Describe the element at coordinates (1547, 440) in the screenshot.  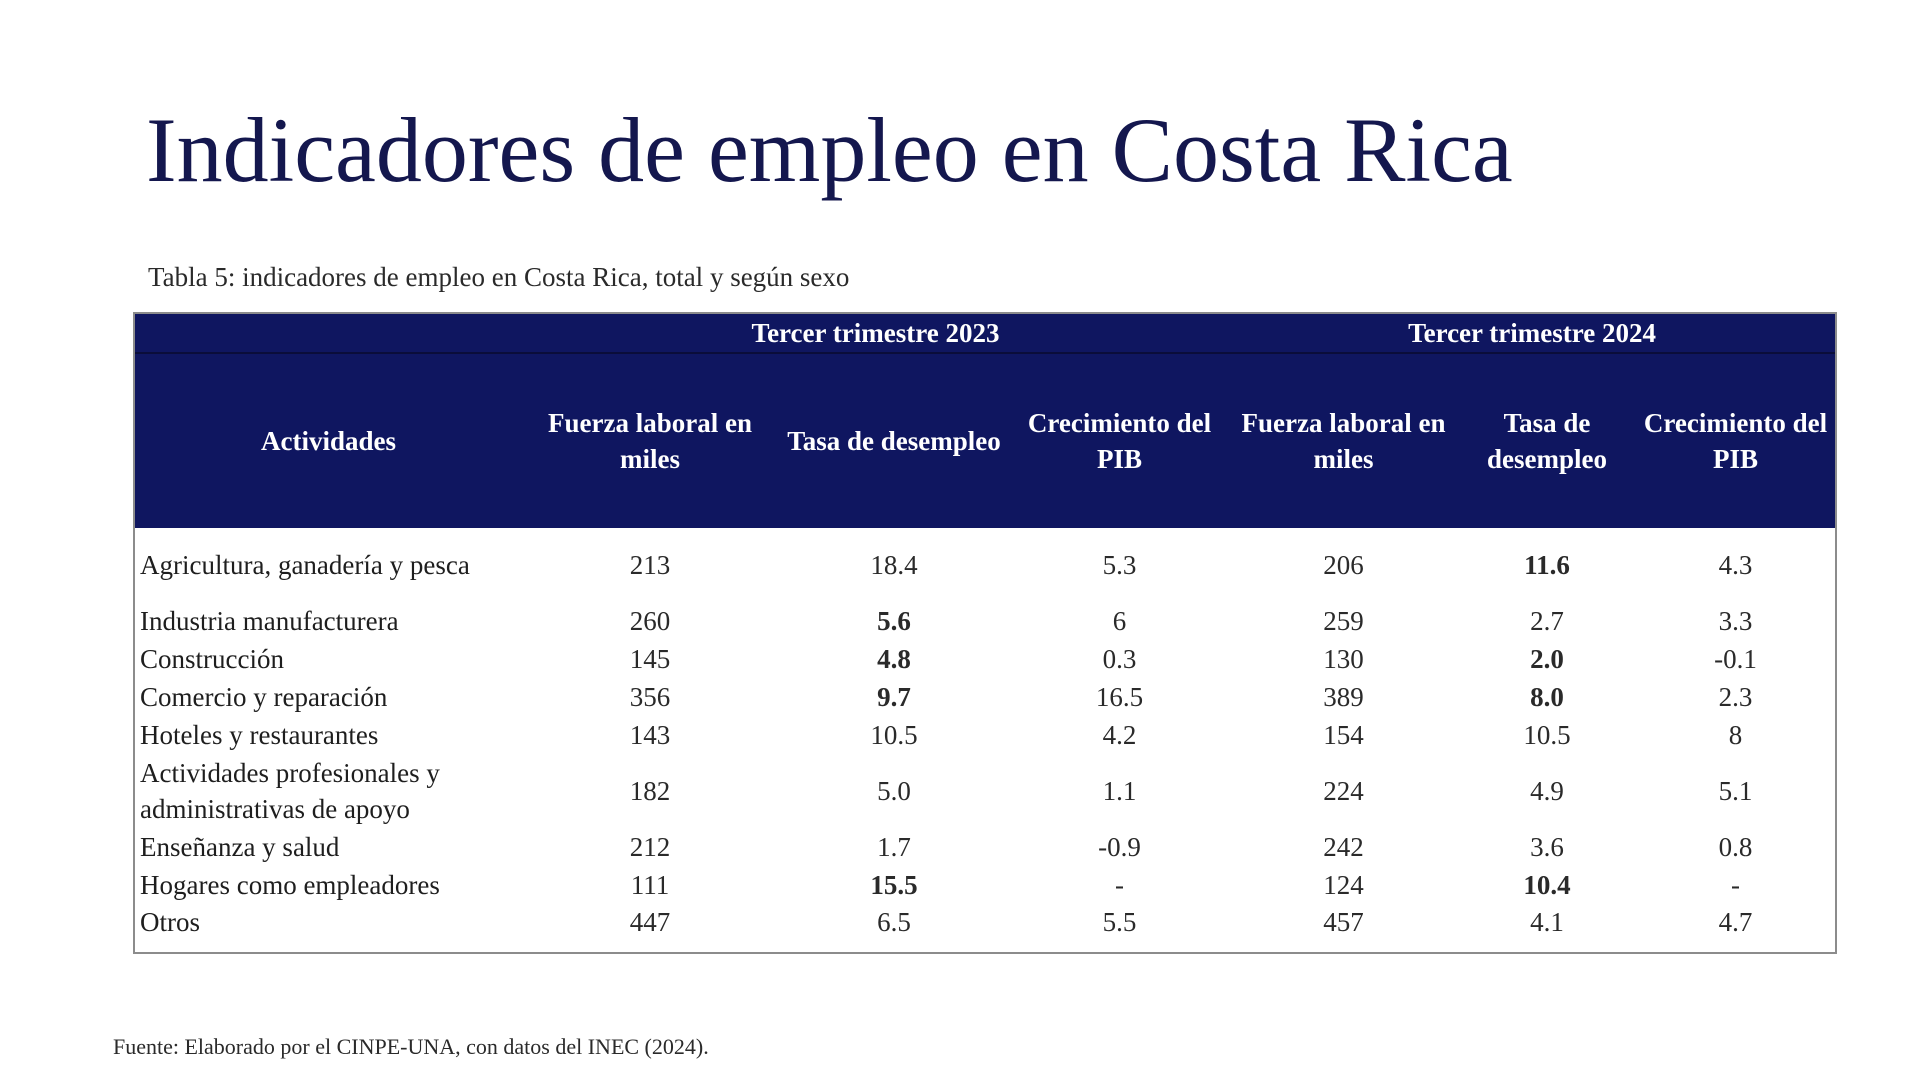
I see `column-header-tasa-desempleo-2024: Tasa de desempleo` at that location.